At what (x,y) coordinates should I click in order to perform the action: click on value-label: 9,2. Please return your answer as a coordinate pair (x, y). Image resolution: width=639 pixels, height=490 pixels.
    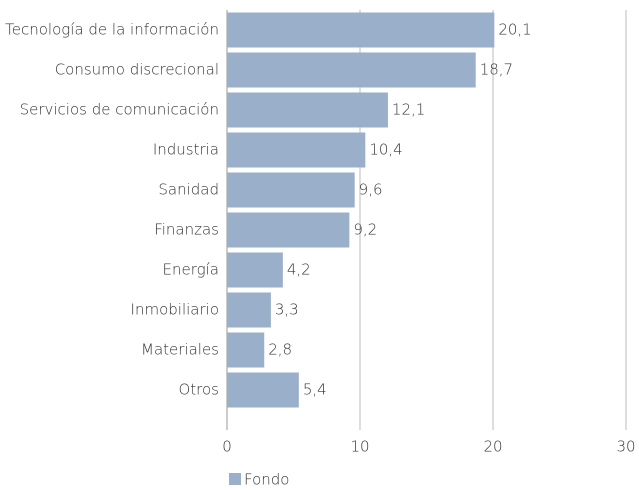
    Looking at the image, I should click on (365, 230).